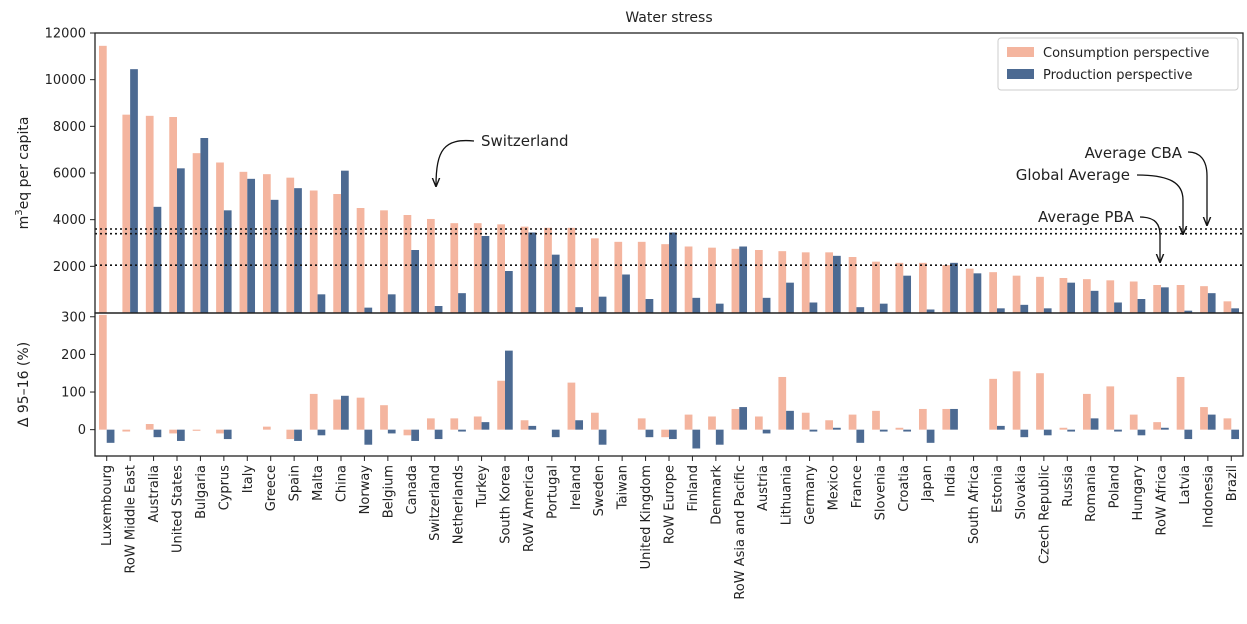 The image size is (1247, 624). I want to click on xtick-label-21: Sweden, so click(599, 490).